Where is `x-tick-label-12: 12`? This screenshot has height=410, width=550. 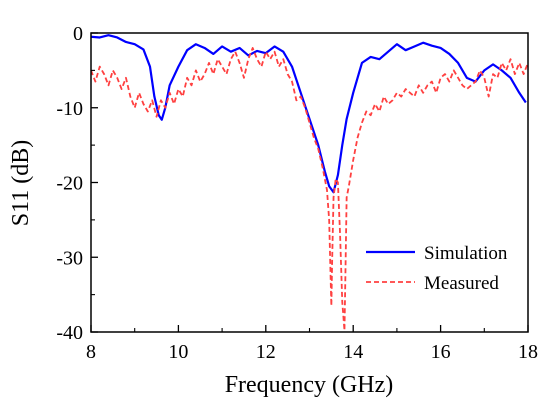
x-tick-label-12: 12 is located at coordinates (266, 352).